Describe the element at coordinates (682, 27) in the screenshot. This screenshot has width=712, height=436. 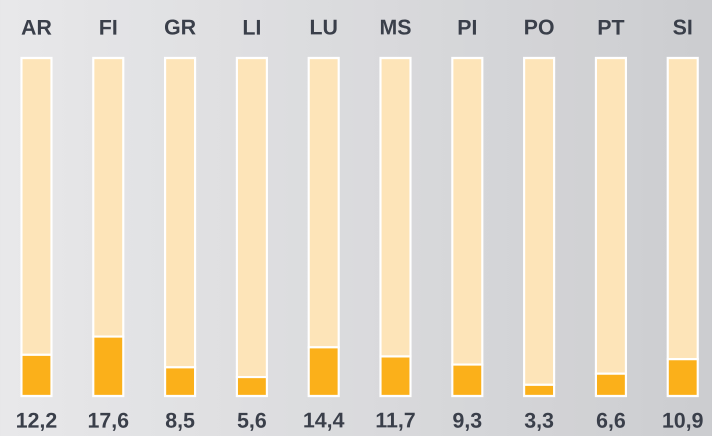
I see `x-tick-label: SI` at that location.